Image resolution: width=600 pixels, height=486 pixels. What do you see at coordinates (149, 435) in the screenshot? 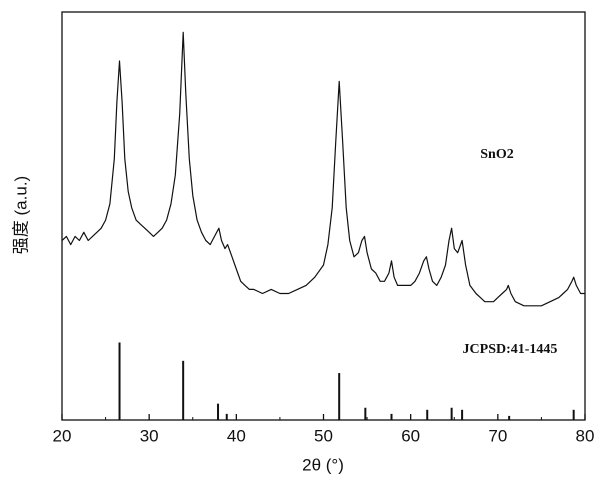
I see `x-tick-label: 30` at bounding box center [149, 435].